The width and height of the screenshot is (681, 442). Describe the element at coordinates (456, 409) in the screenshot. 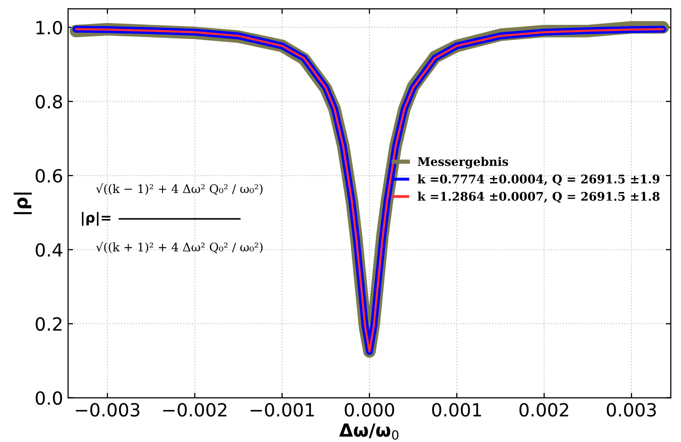

I see `x-tick-label: 0.001` at that location.